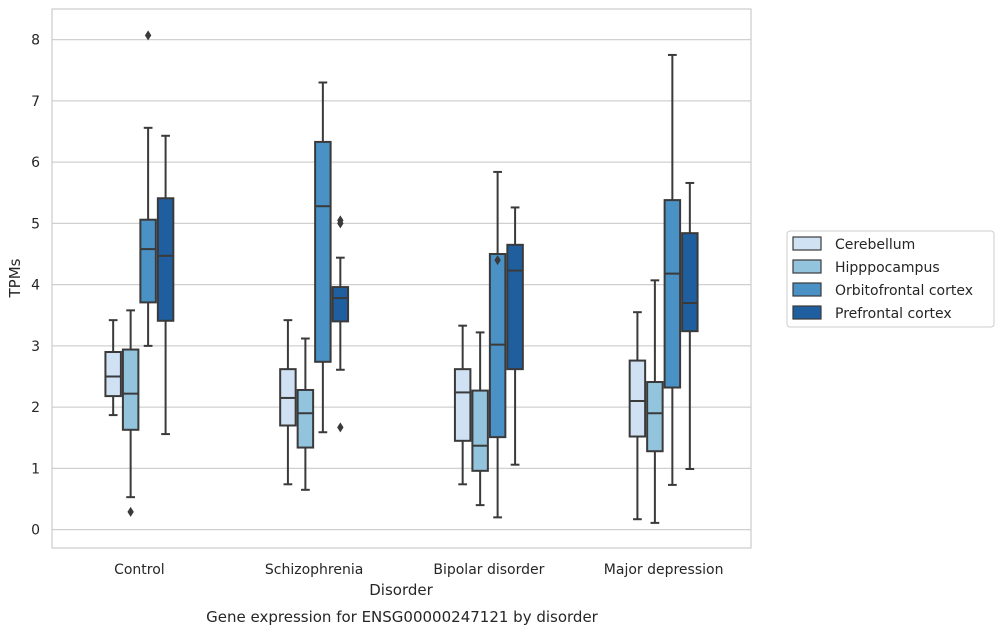  I want to click on x-tick-label: Schizophrenia, so click(314, 570).